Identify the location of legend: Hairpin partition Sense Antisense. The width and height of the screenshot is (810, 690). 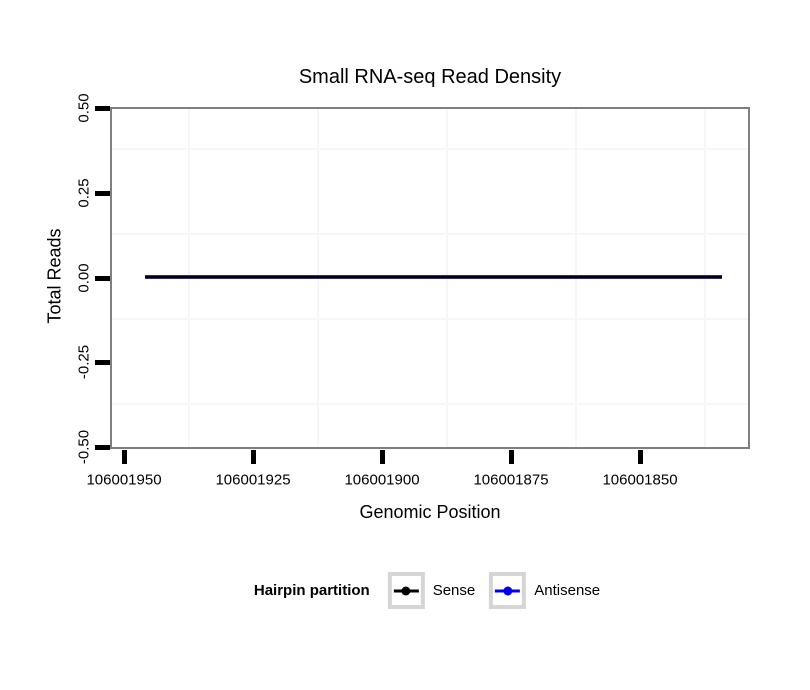
(434, 590).